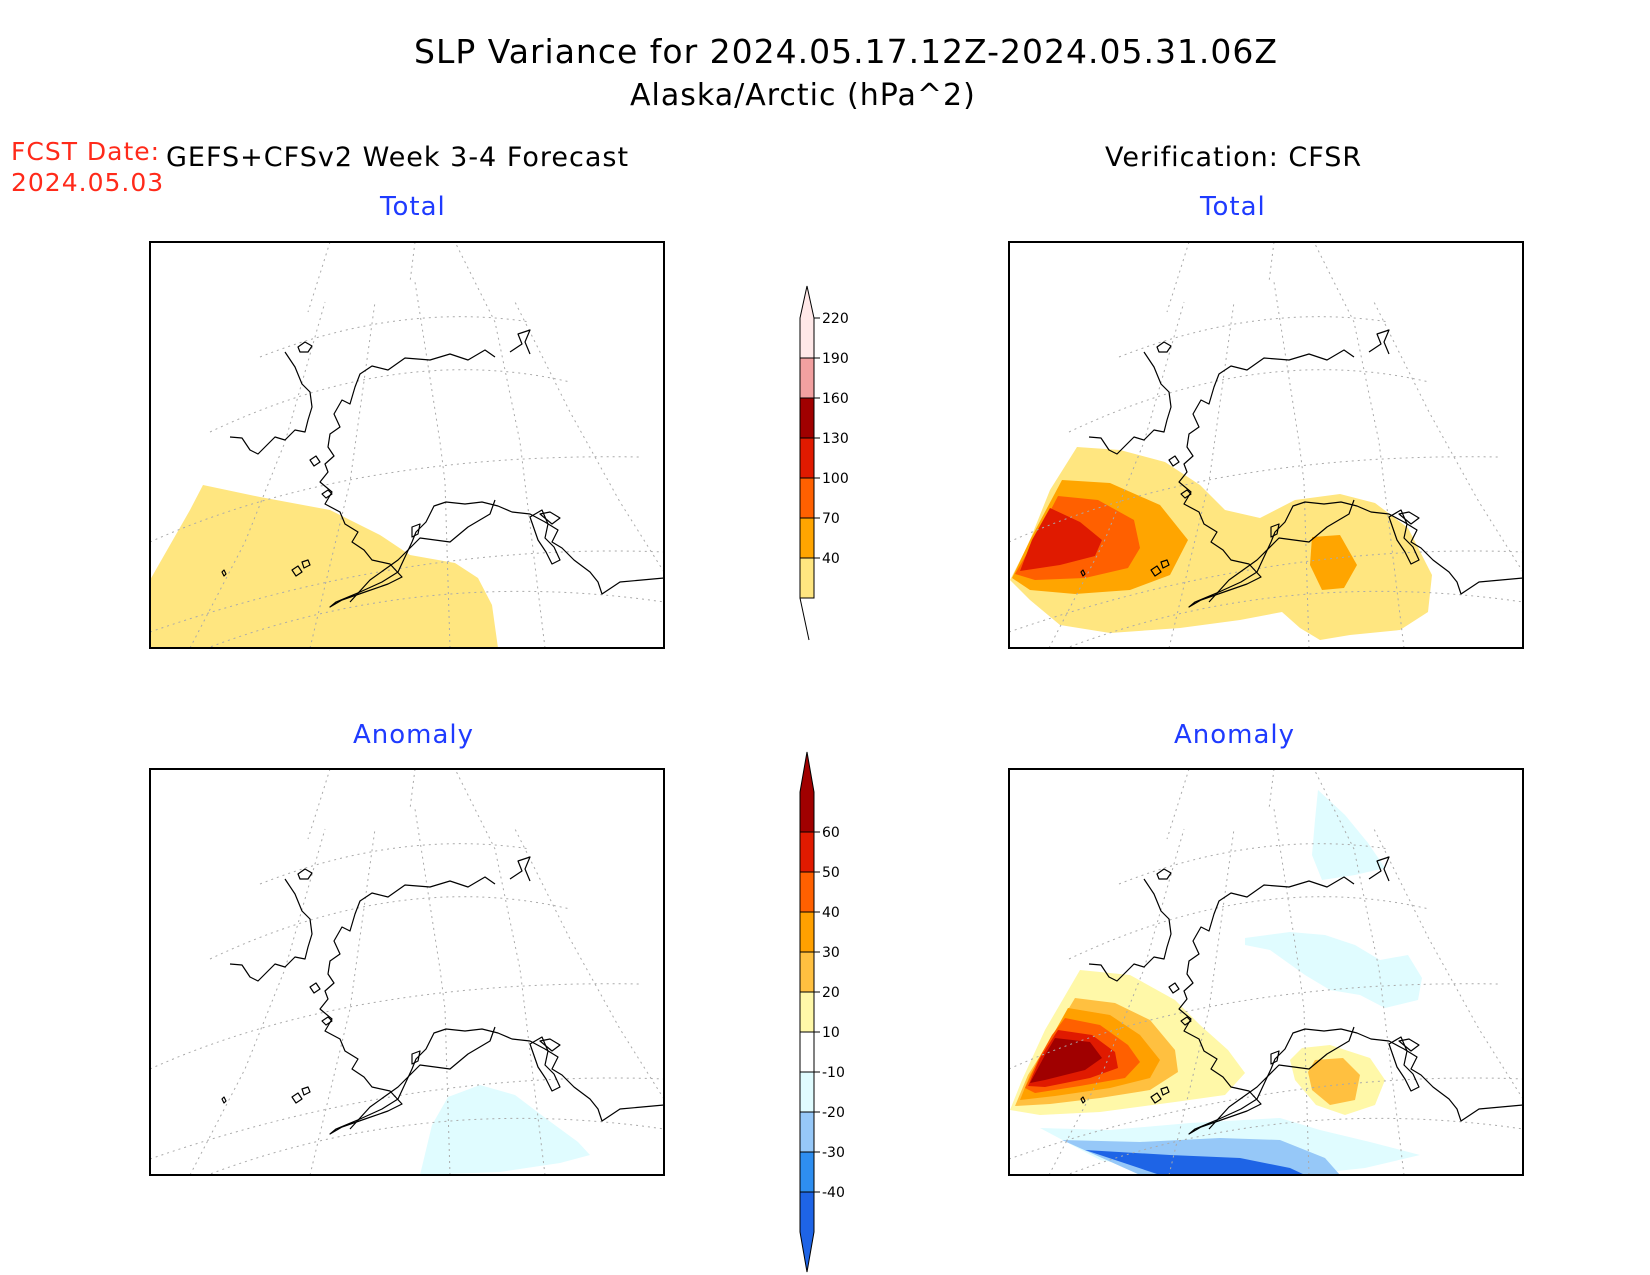  What do you see at coordinates (835, 439) in the screenshot?
I see `colorbar-tick-label: 130` at bounding box center [835, 439].